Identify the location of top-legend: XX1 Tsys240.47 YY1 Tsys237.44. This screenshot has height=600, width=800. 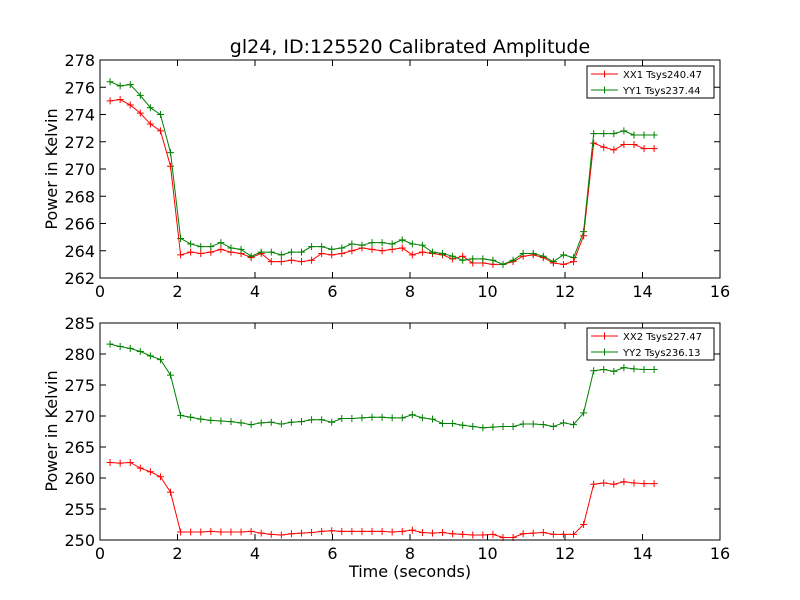
(650, 82).